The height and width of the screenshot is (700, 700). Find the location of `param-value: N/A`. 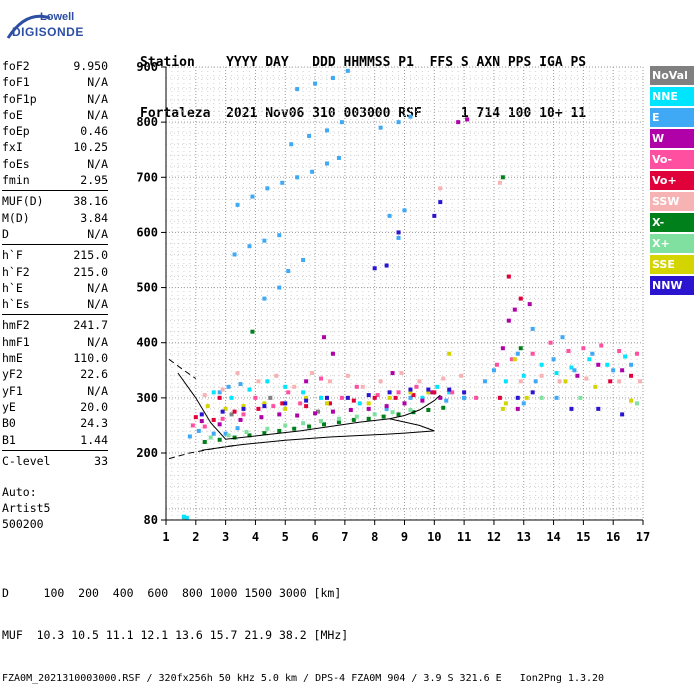

param-value: N/A is located at coordinates (97, 114).